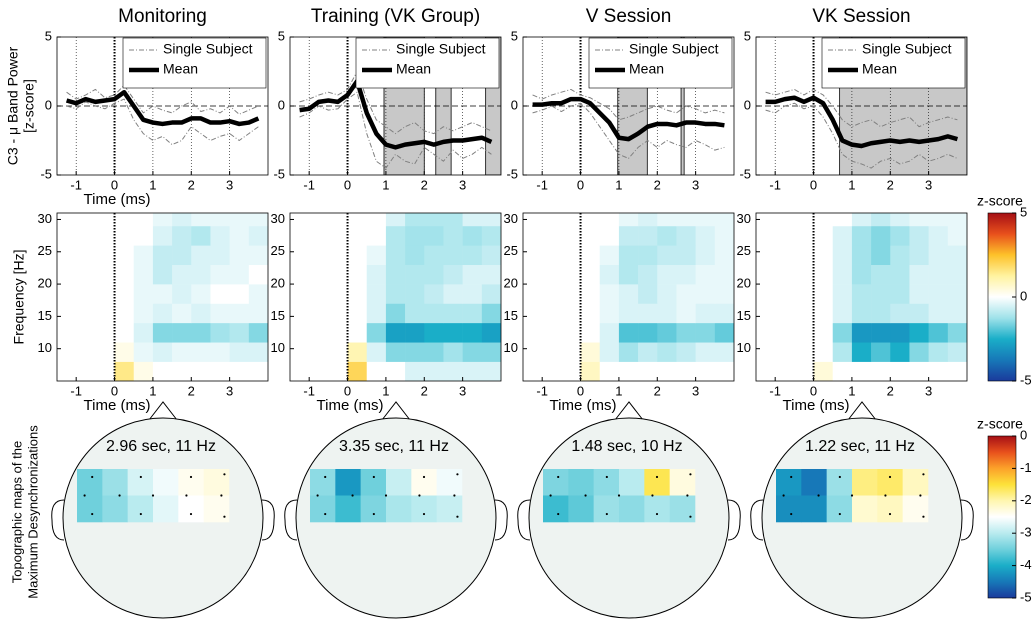 The image size is (1032, 621). Describe the element at coordinates (279, 173) in the screenshot. I see `y-tick-label: -5` at that location.